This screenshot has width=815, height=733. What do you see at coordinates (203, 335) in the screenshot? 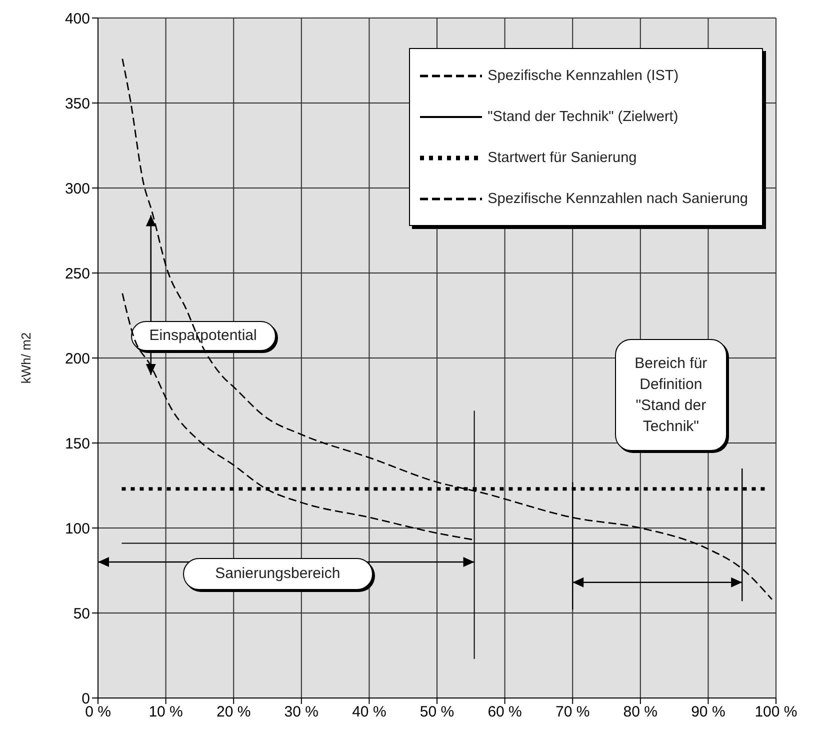
I see `callout-box: Einsparpotential` at bounding box center [203, 335].